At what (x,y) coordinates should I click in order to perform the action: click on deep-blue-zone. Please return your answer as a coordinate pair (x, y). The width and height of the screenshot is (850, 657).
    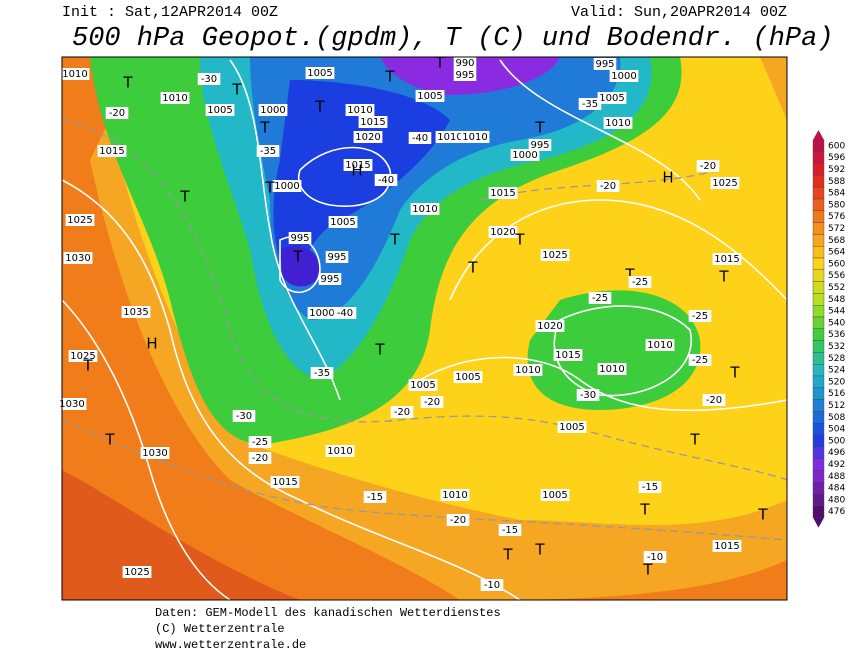
    Looking at the image, I should click on (361, 181).